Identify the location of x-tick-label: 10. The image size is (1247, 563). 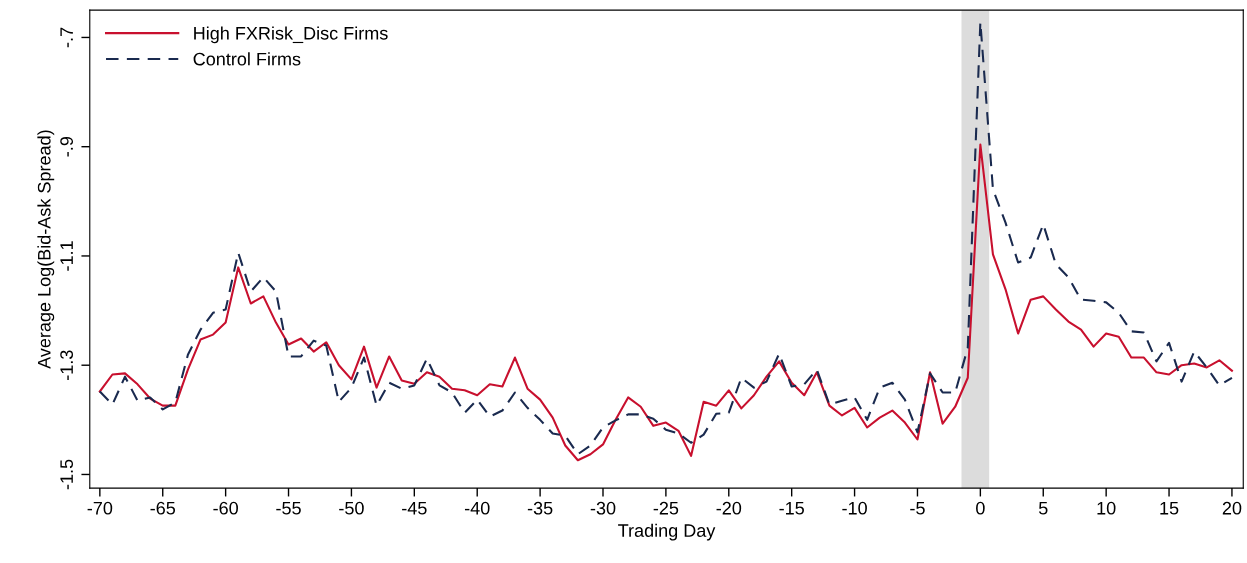
(1106, 508).